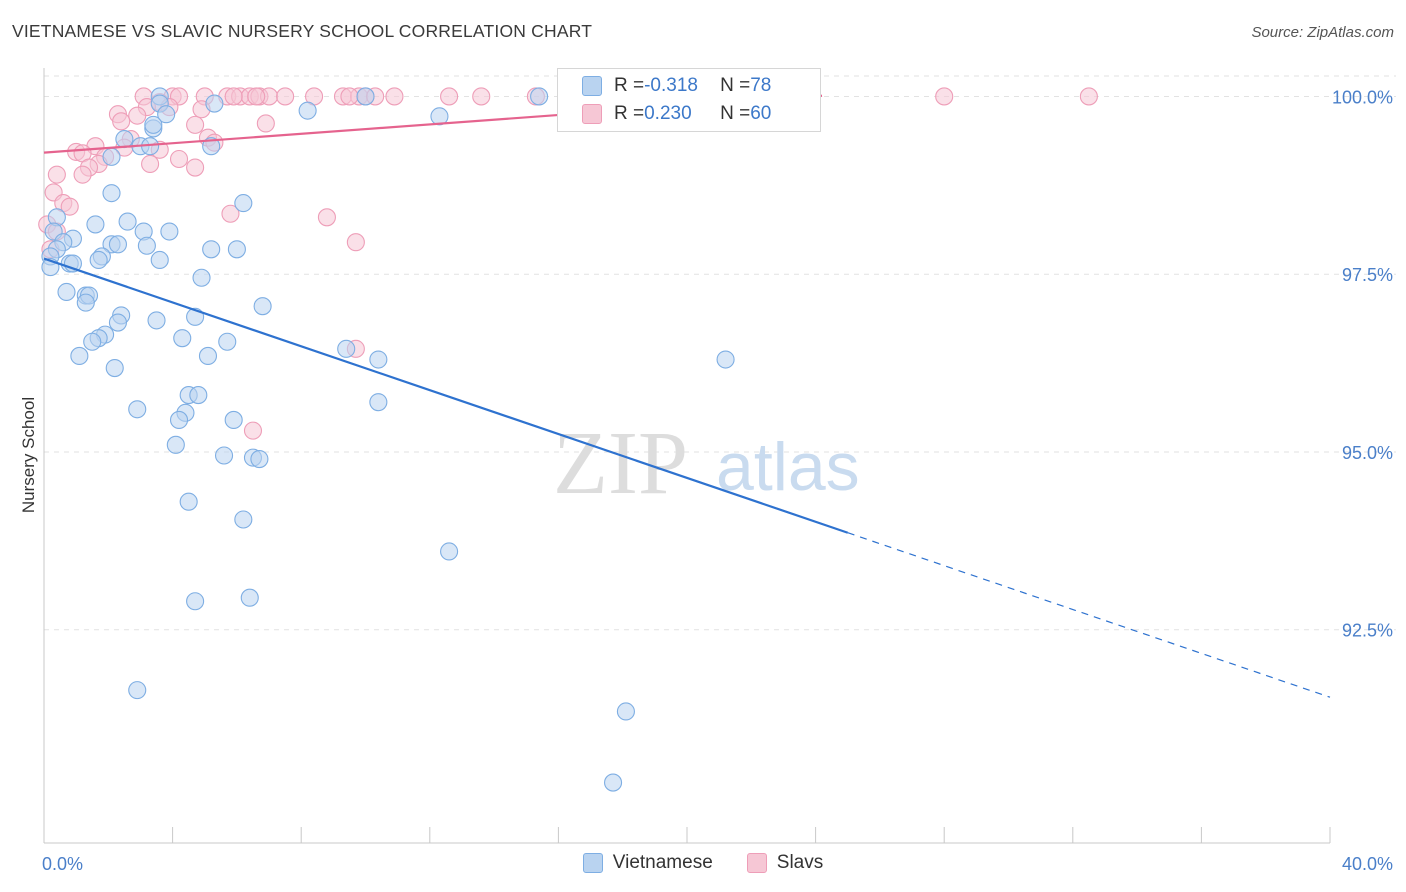 The image size is (1406, 892). I want to click on legend-item-slavs: Slavs, so click(785, 863).